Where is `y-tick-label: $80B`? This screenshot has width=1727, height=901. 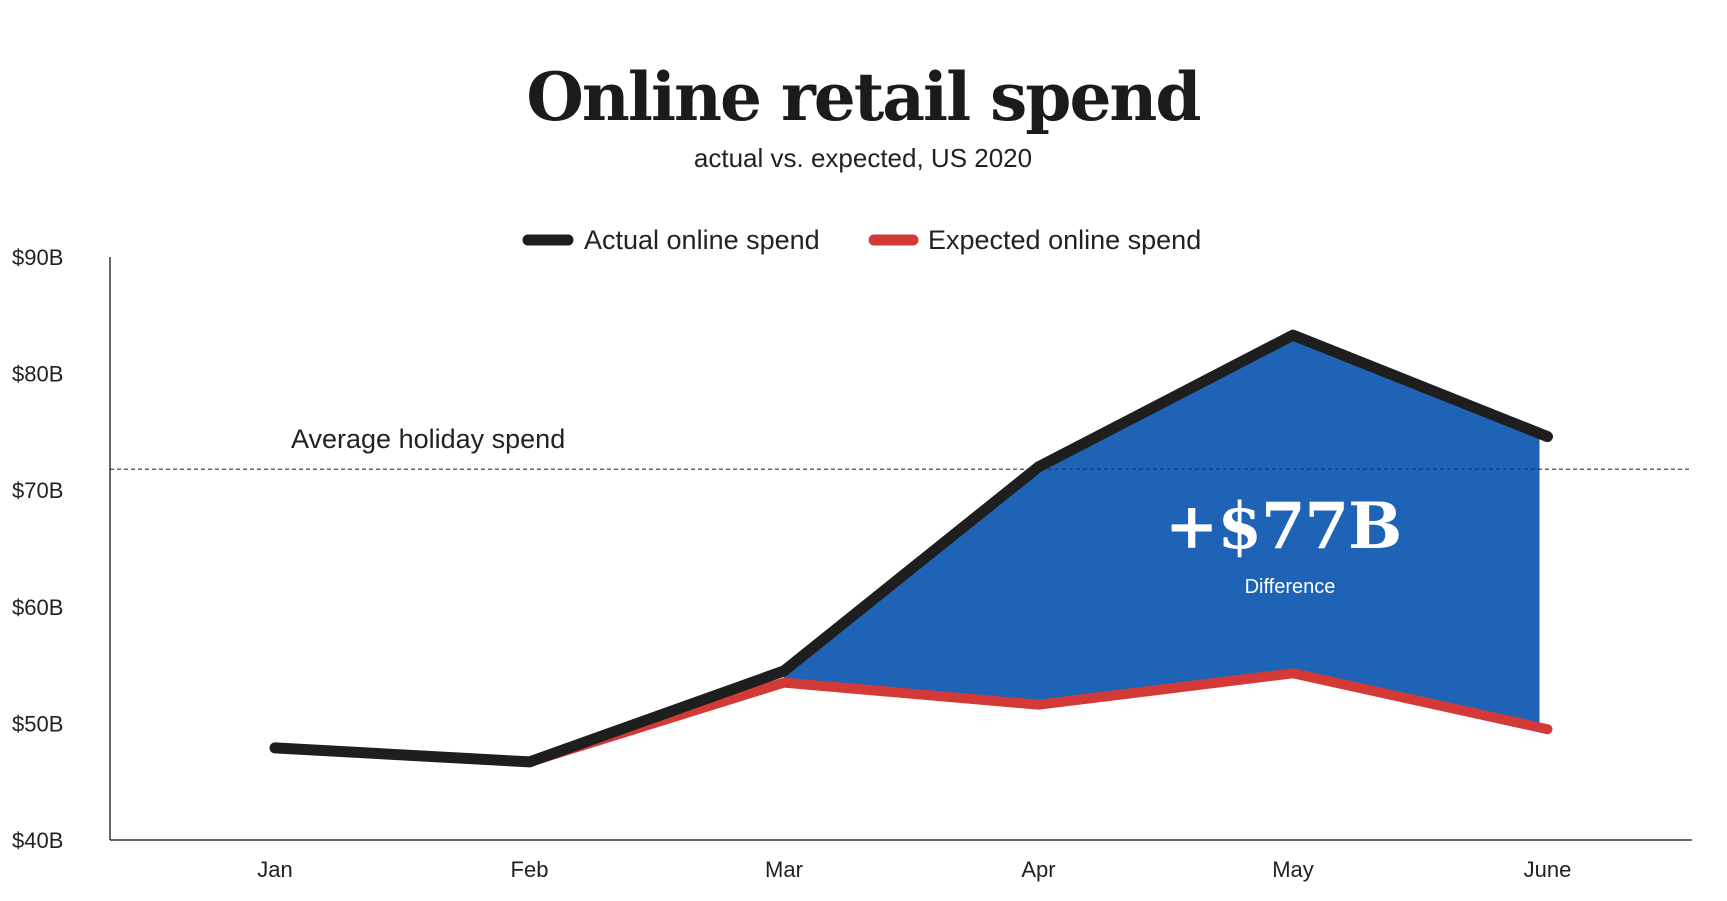 y-tick-label: $80B is located at coordinates (37, 374).